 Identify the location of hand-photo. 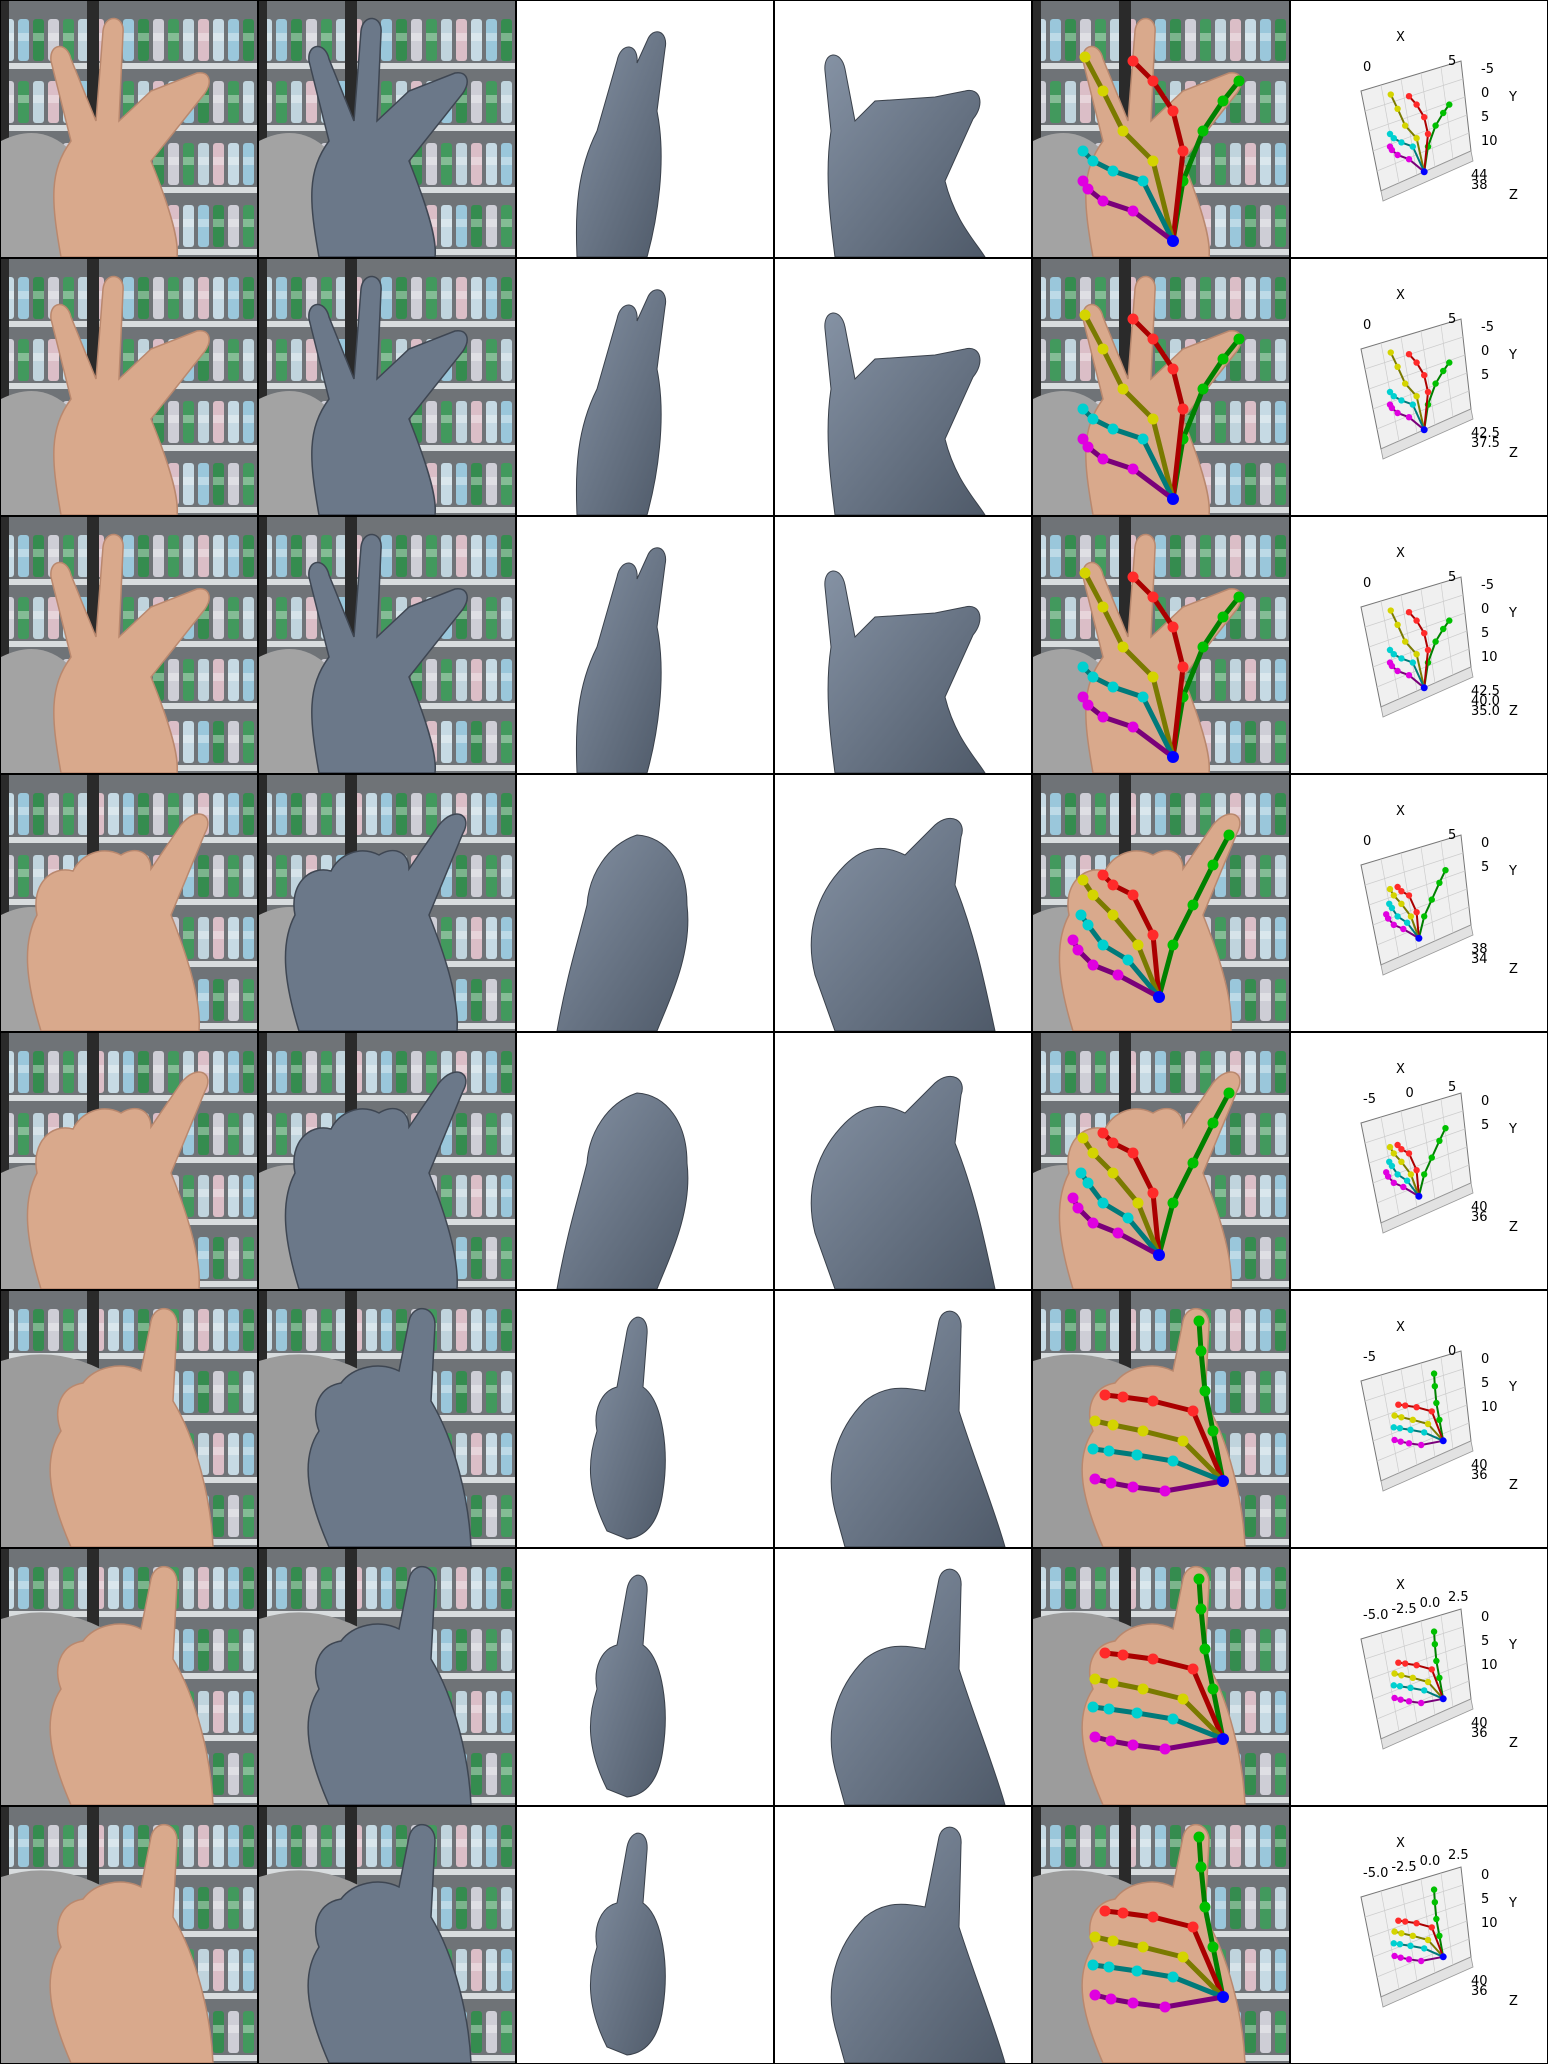
(131, 1685).